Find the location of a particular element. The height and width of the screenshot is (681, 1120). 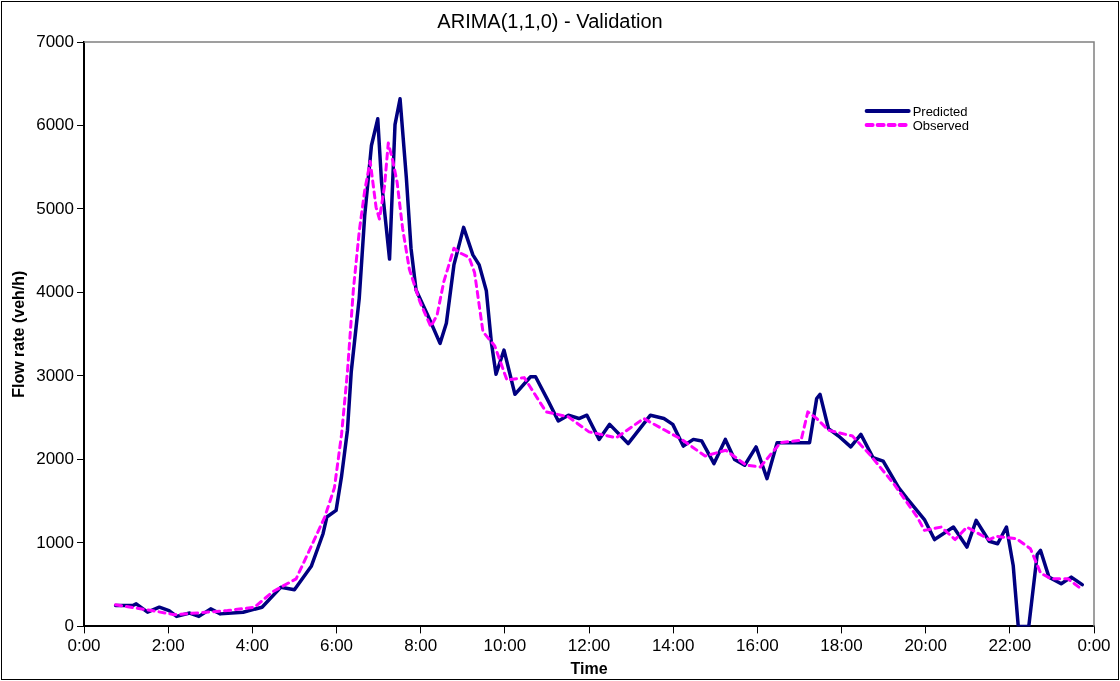

legend-label: Observed is located at coordinates (941, 125).